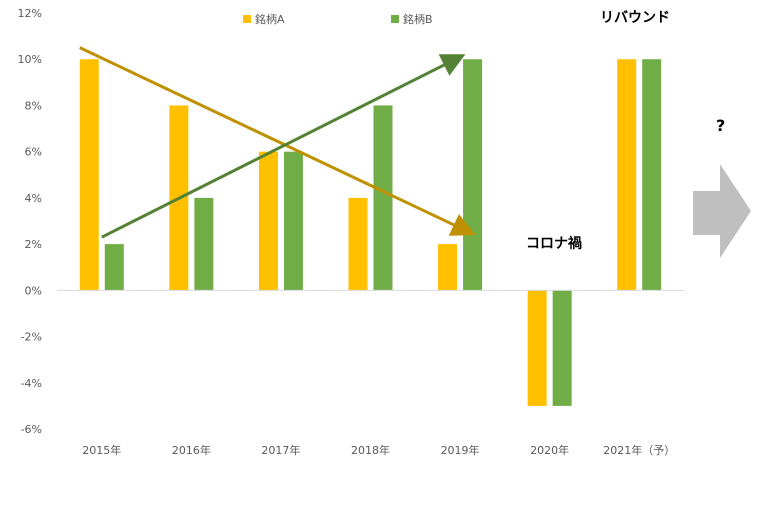 The height and width of the screenshot is (520, 762). I want to click on legend-swatch-b, so click(395, 19).